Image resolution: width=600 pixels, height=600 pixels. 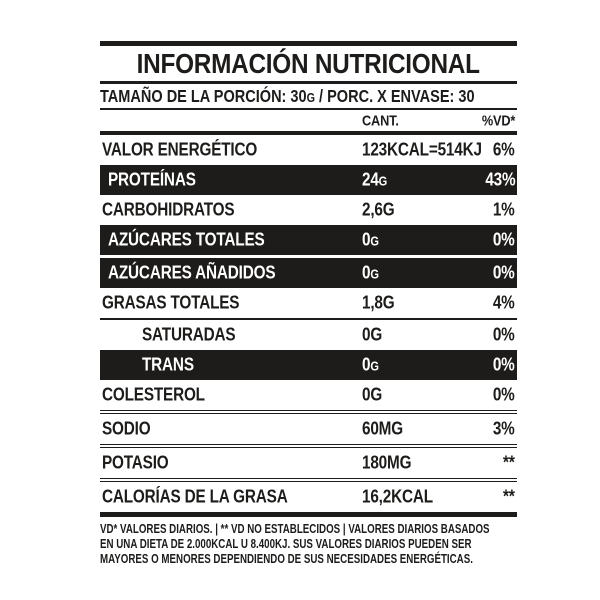 I want to click on nutrient-daily-value: 3%, so click(x=504, y=428).